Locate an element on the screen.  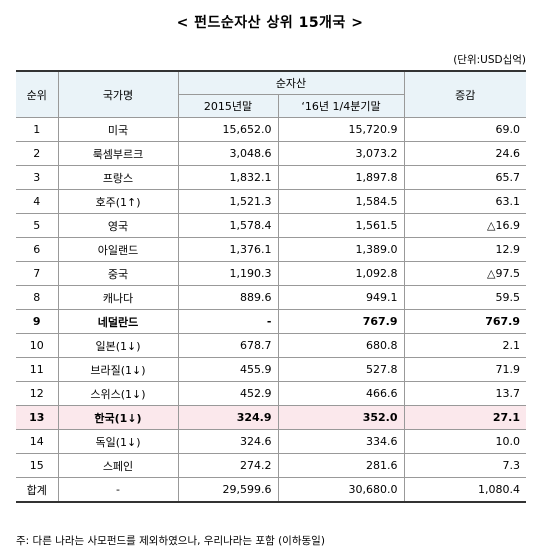
unit-label: (단위:USD십억) is located at coordinates (489, 60).